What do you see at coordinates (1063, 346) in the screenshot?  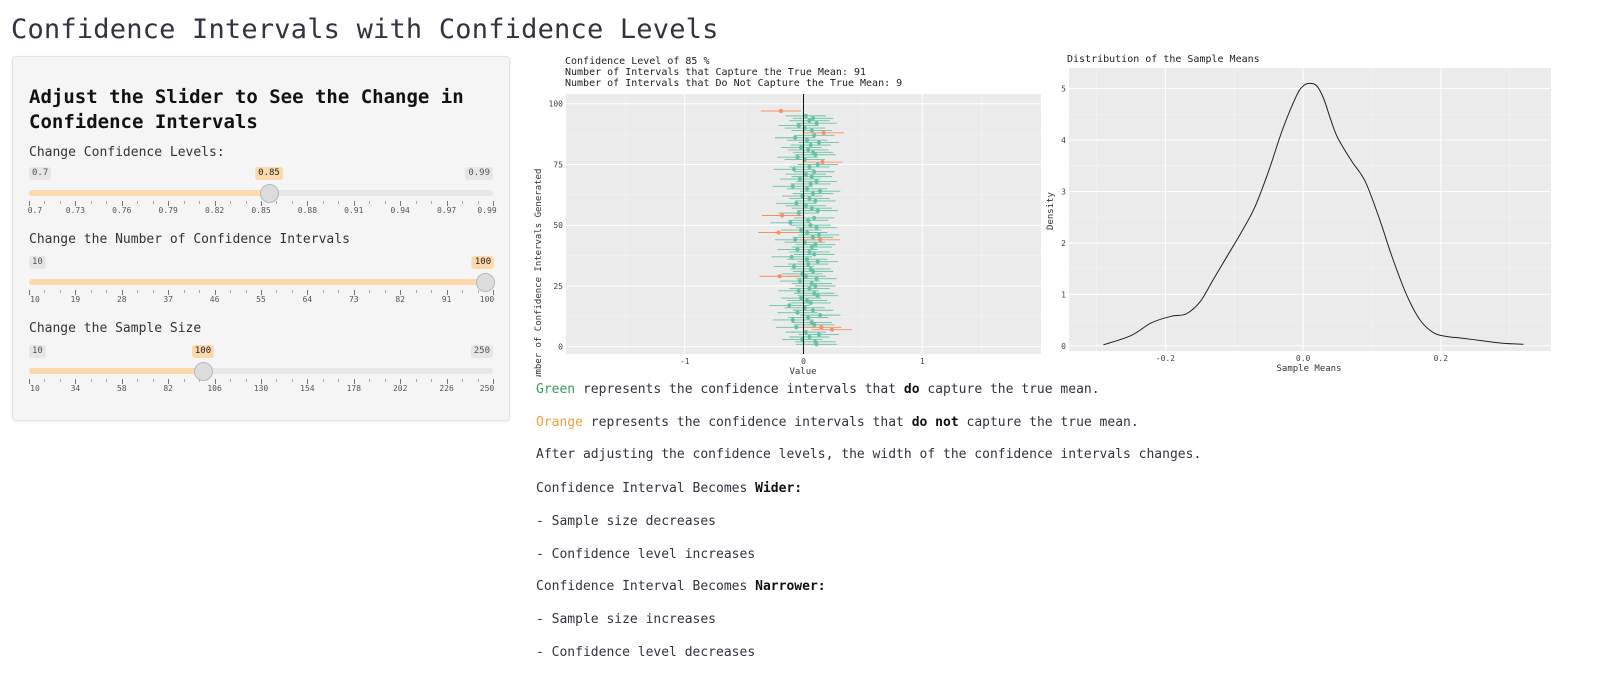 I see `y-tick-label: 0` at bounding box center [1063, 346].